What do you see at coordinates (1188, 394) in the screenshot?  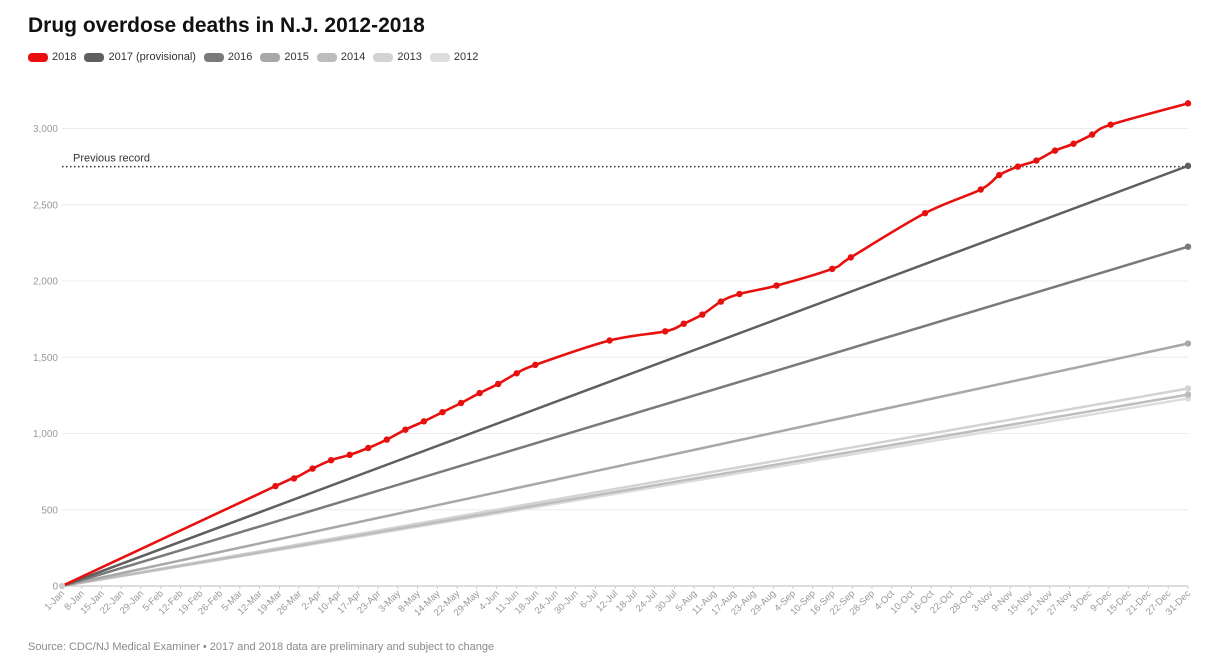 I see `endpoint-2014` at bounding box center [1188, 394].